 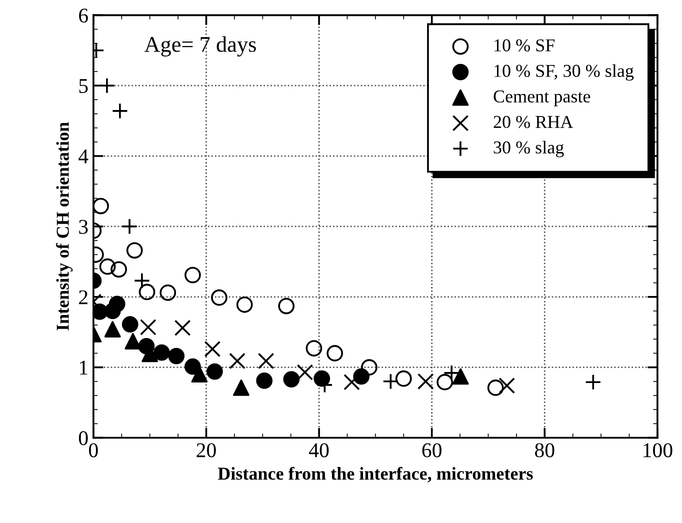 What do you see at coordinates (432, 450) in the screenshot?
I see `x-tick-label: 60` at bounding box center [432, 450].